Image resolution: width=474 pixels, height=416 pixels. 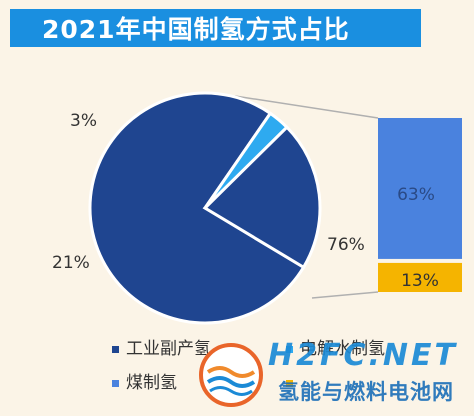 I want to click on pie-label-byproduct: 76%, so click(x=346, y=245).